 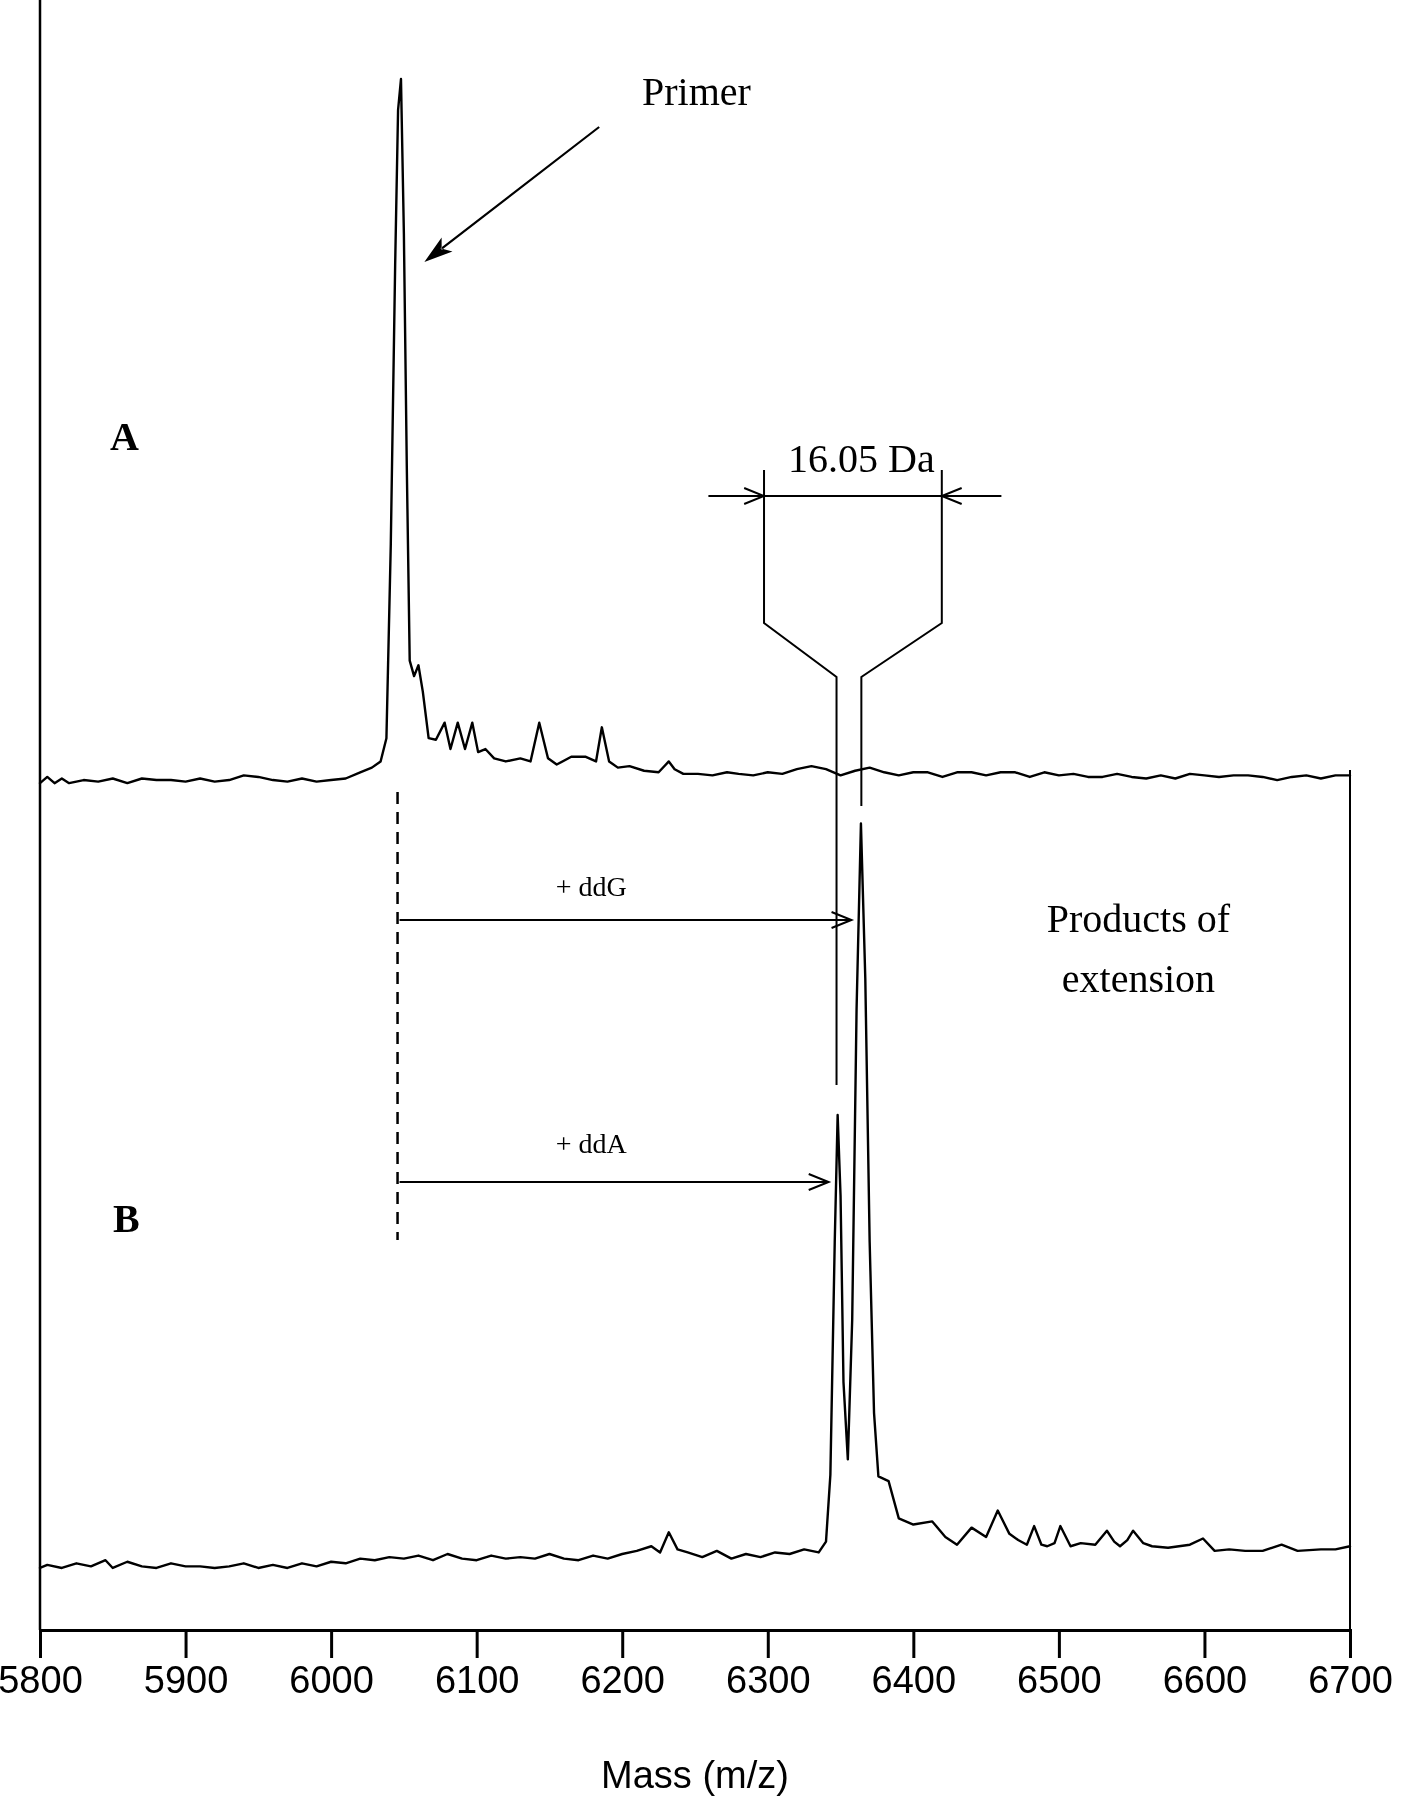 I want to click on annotation: + ddG, so click(x=591, y=886).